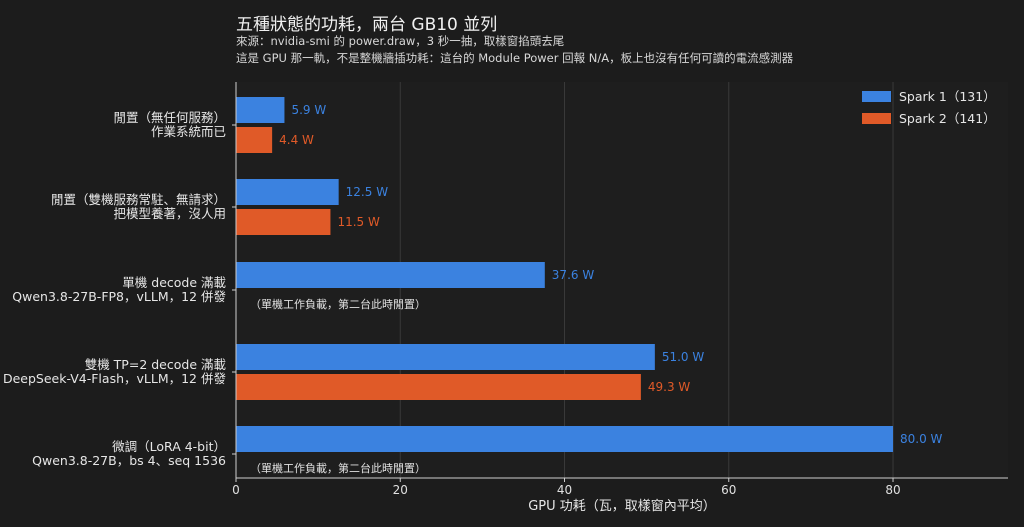 The image size is (1024, 527). What do you see at coordinates (308, 110) in the screenshot?
I see `data-label-series-1-cat-0: 5.9 W` at bounding box center [308, 110].